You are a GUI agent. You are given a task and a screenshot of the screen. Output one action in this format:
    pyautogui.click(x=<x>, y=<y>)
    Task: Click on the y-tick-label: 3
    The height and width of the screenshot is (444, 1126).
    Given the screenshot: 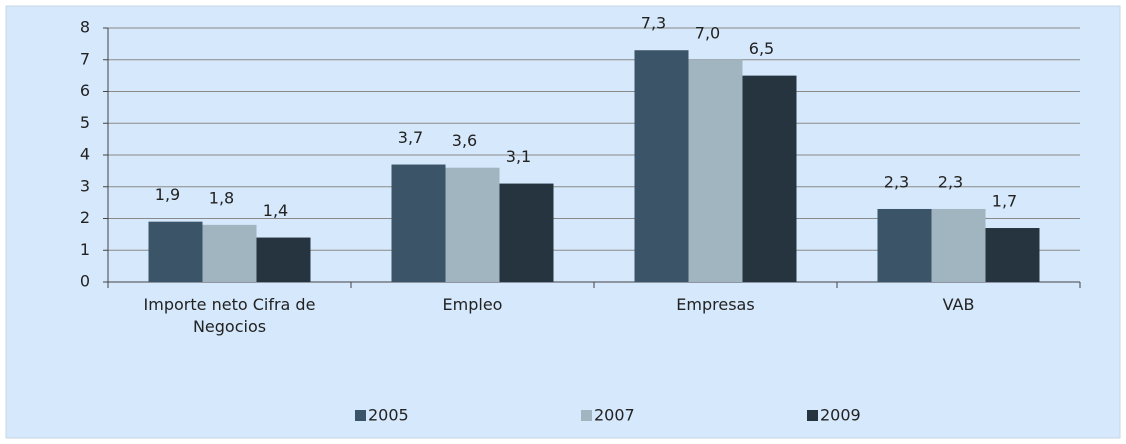 What is the action you would take?
    pyautogui.click(x=85, y=185)
    